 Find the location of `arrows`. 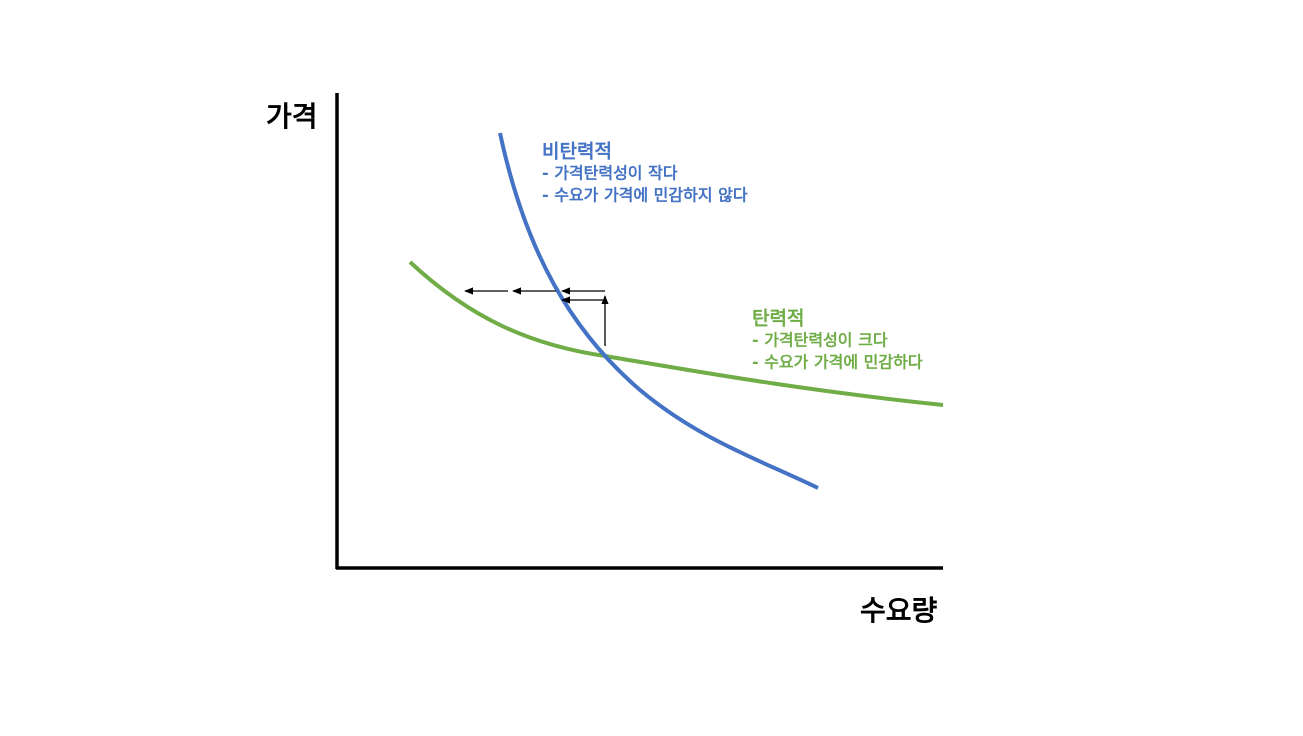

arrows is located at coordinates (536, 316).